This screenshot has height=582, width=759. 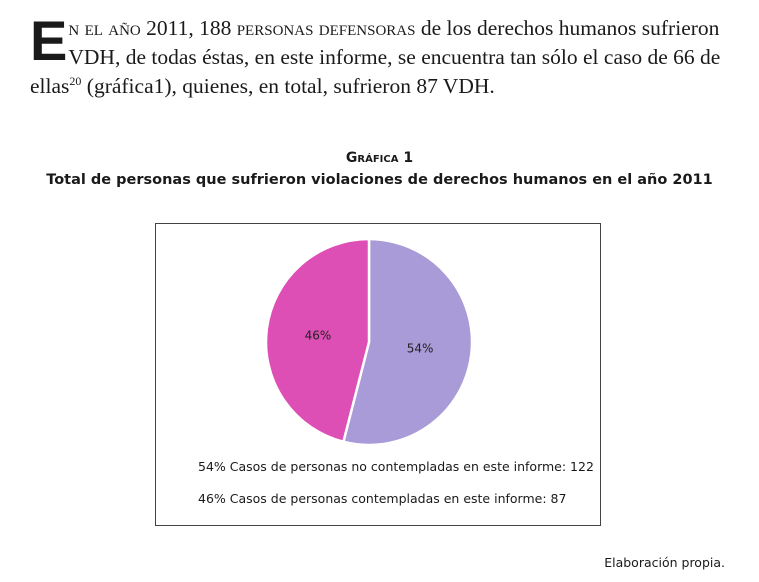 What do you see at coordinates (326, 28) in the screenshot?
I see `smallcaps-defensoras: personas defensoras` at bounding box center [326, 28].